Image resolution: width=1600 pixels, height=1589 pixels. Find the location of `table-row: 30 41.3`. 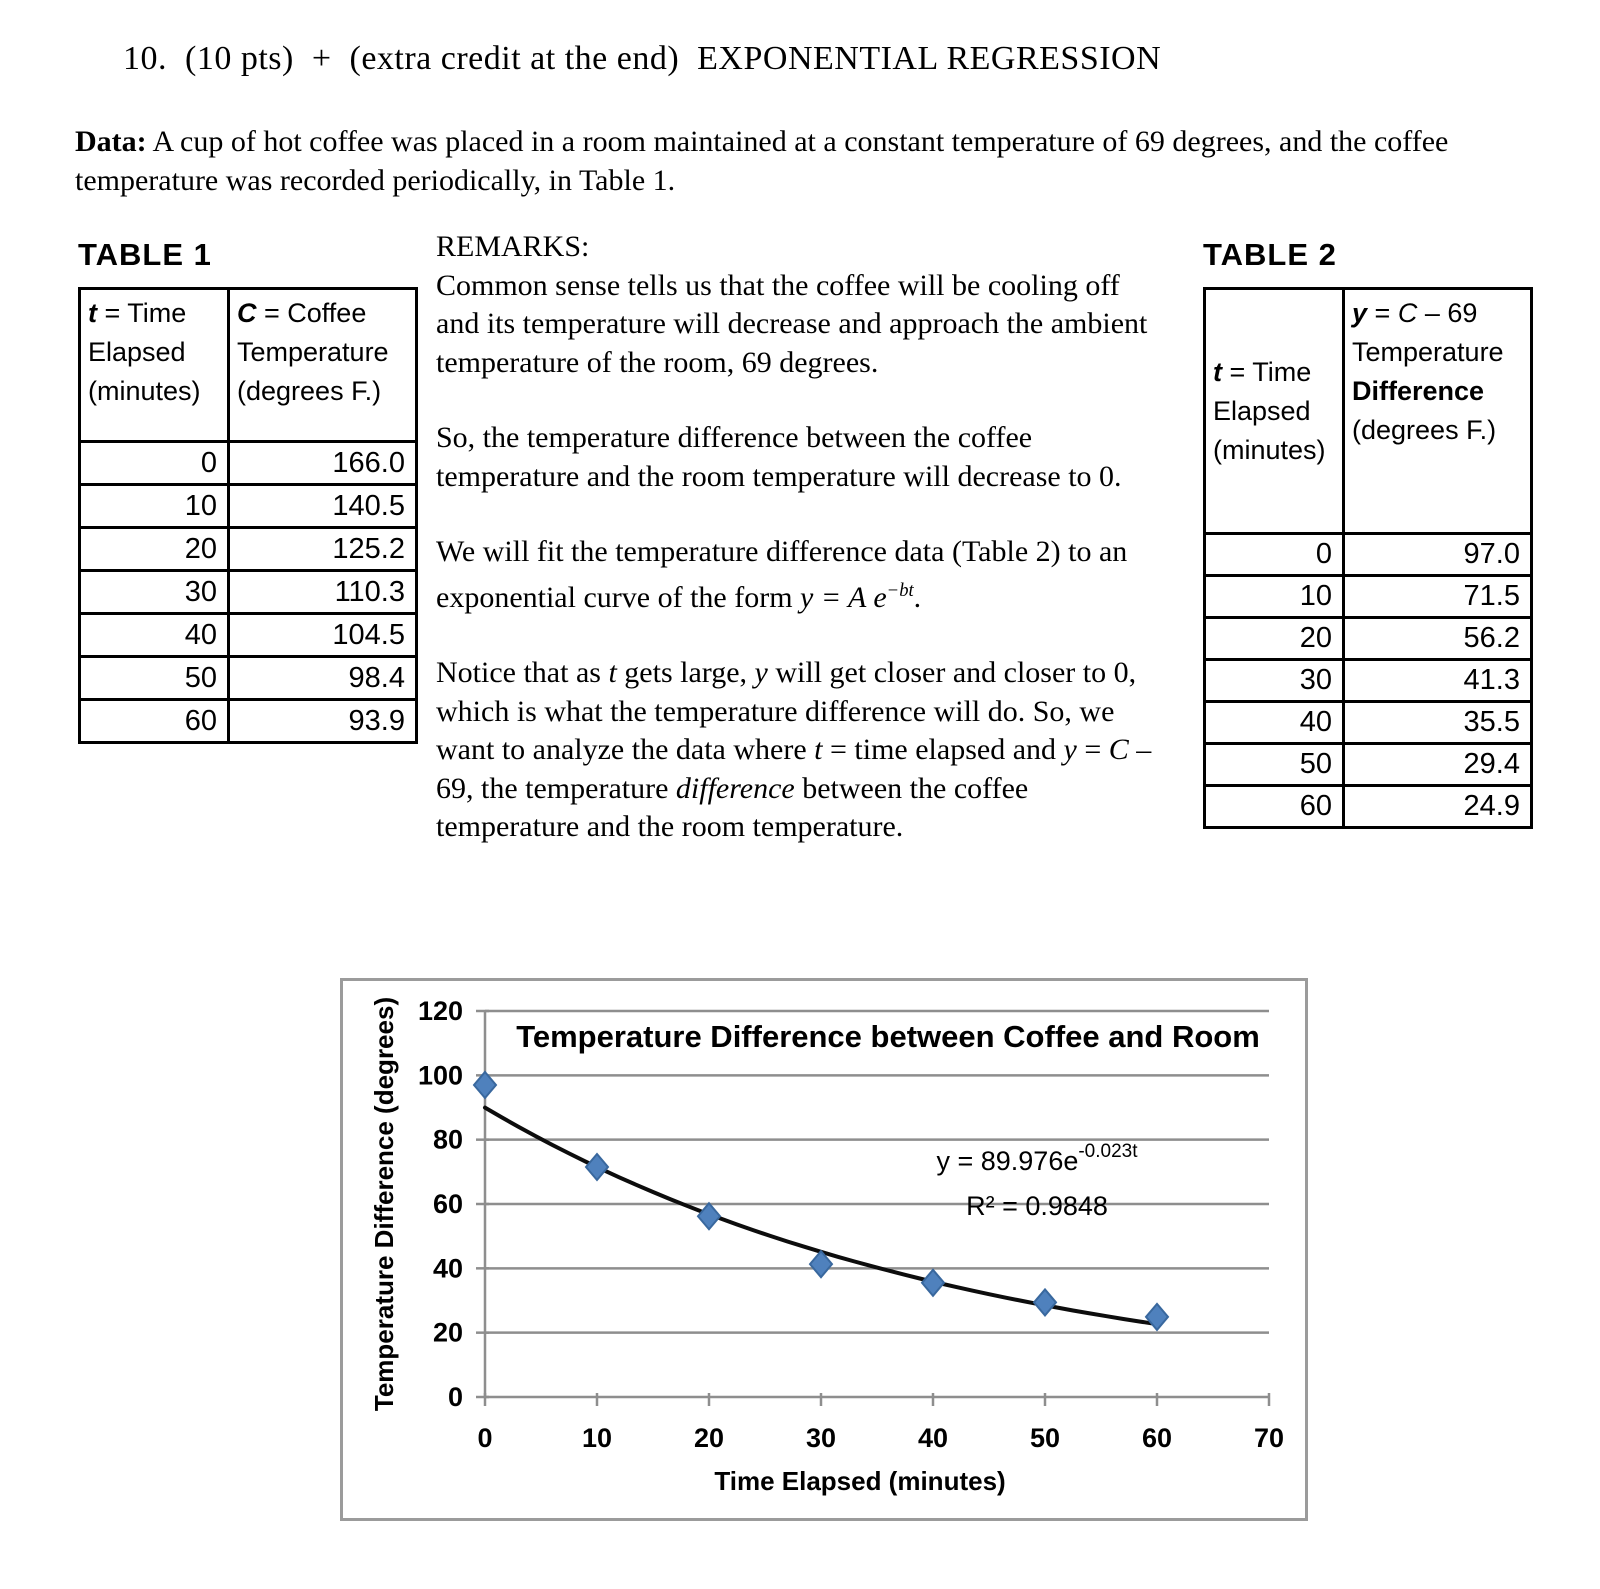

table-row: 30 41.3 is located at coordinates (1368, 680).